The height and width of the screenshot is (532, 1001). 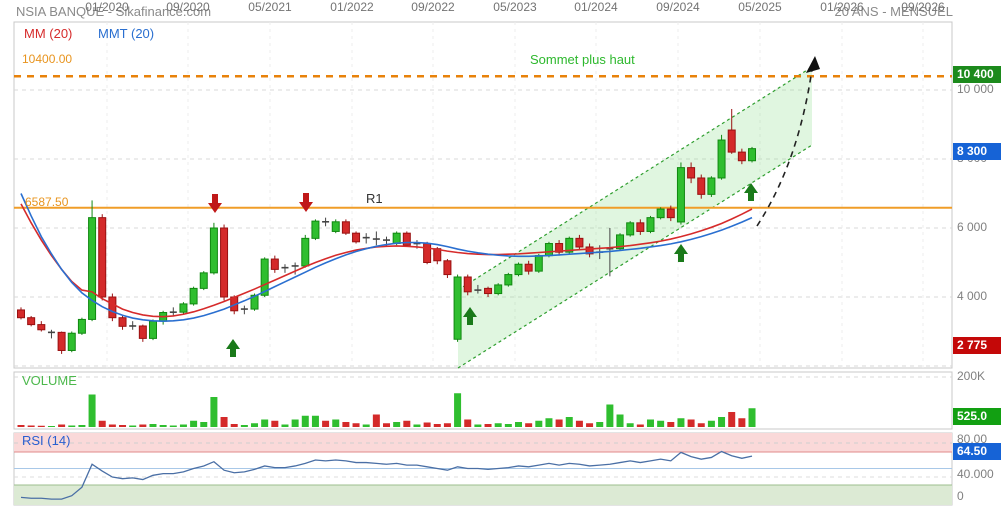 What do you see at coordinates (126, 33) in the screenshot?
I see `legend-mmt: MMT (20)` at bounding box center [126, 33].